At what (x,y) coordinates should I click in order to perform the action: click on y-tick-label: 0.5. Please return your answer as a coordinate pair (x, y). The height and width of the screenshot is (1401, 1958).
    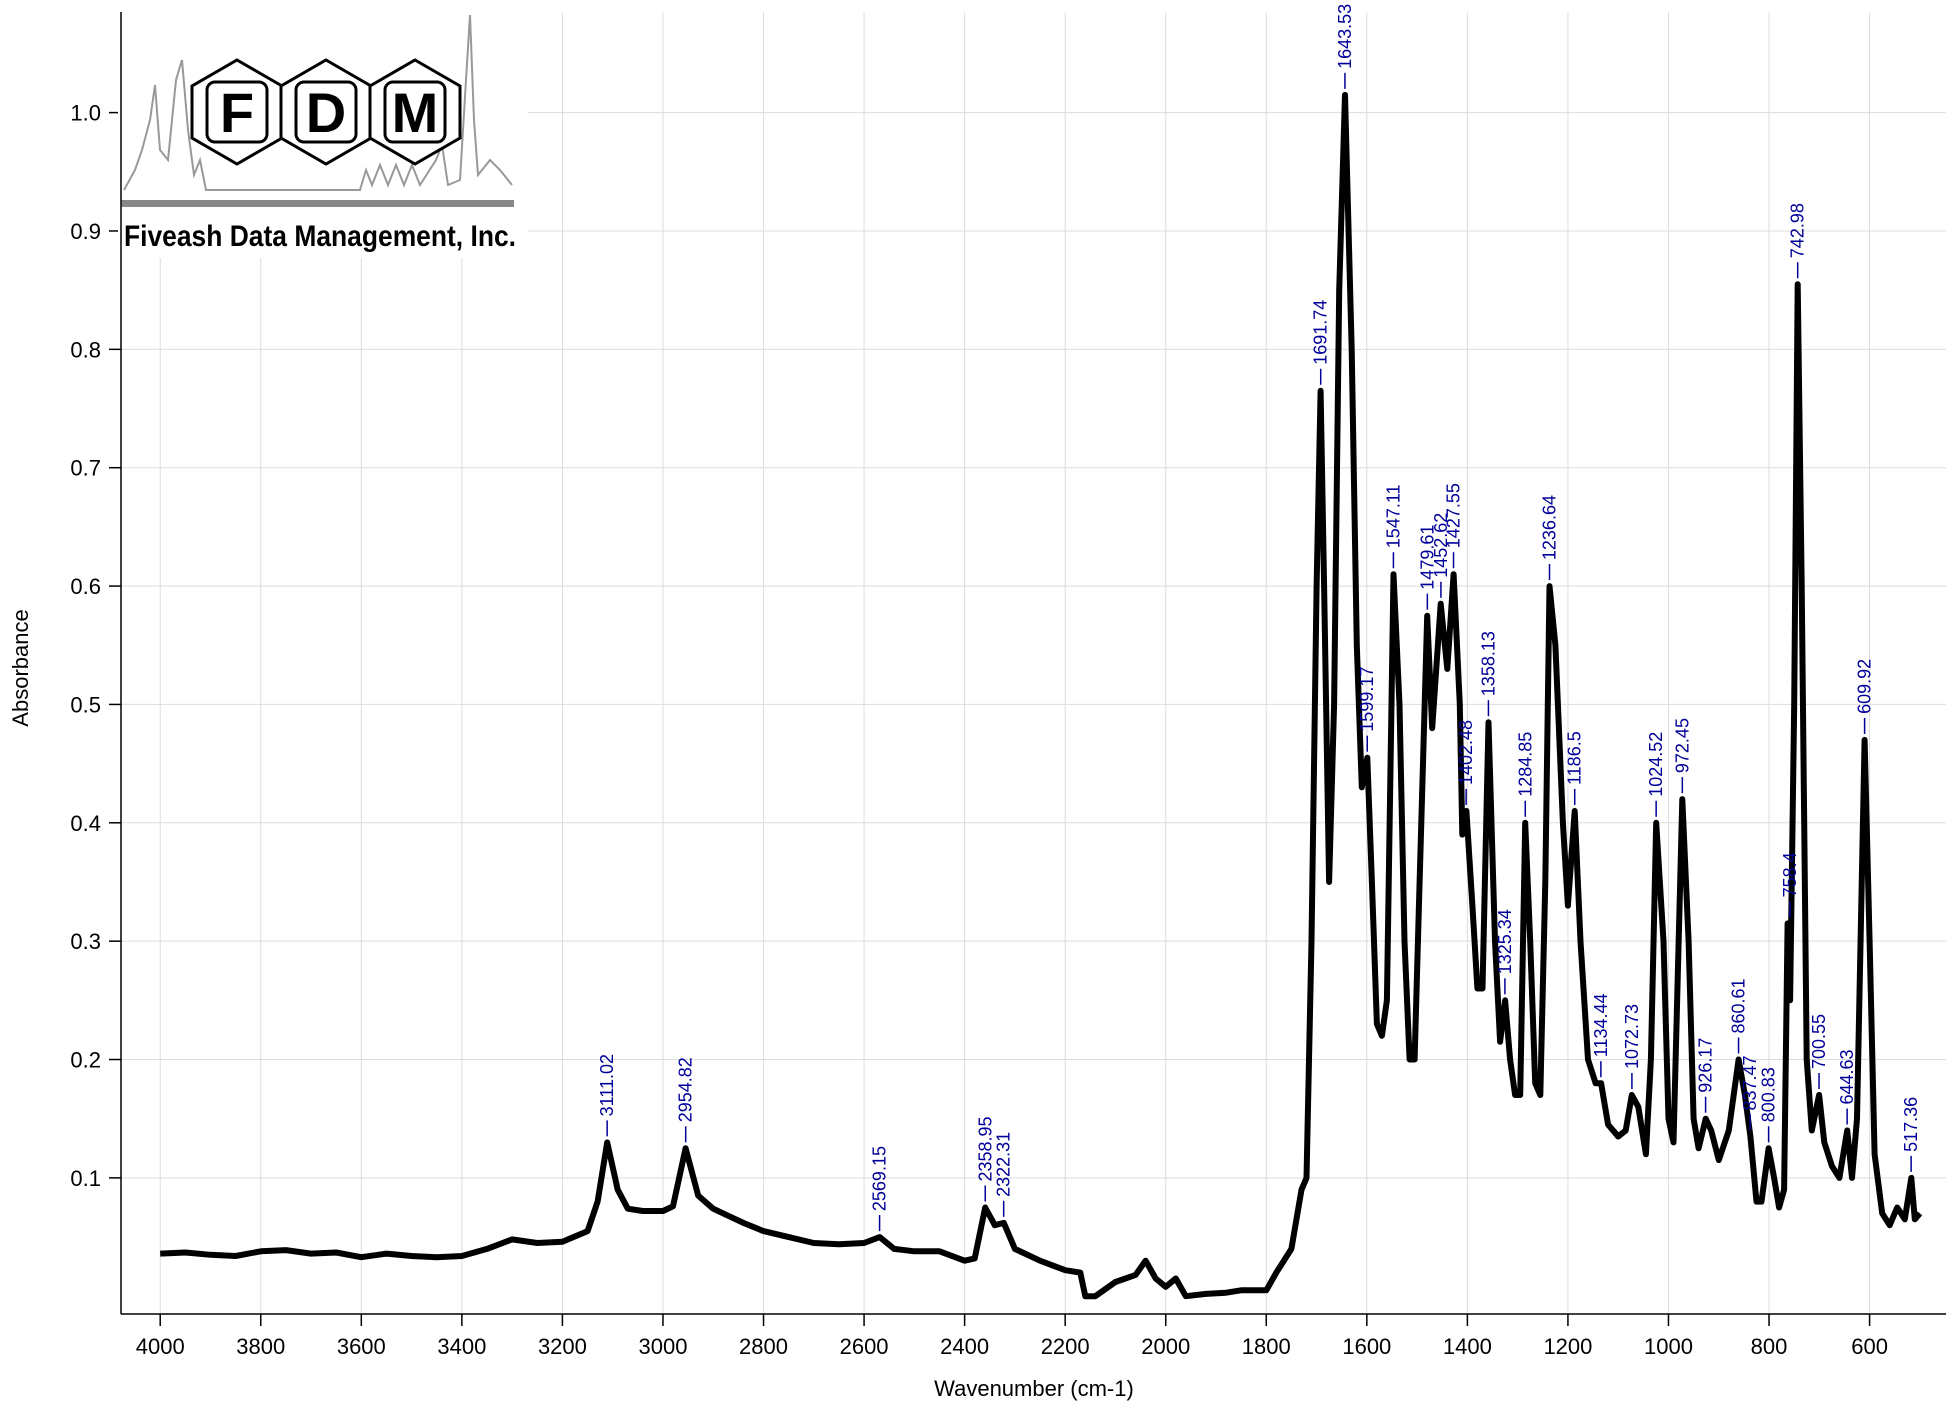
    Looking at the image, I should click on (85, 704).